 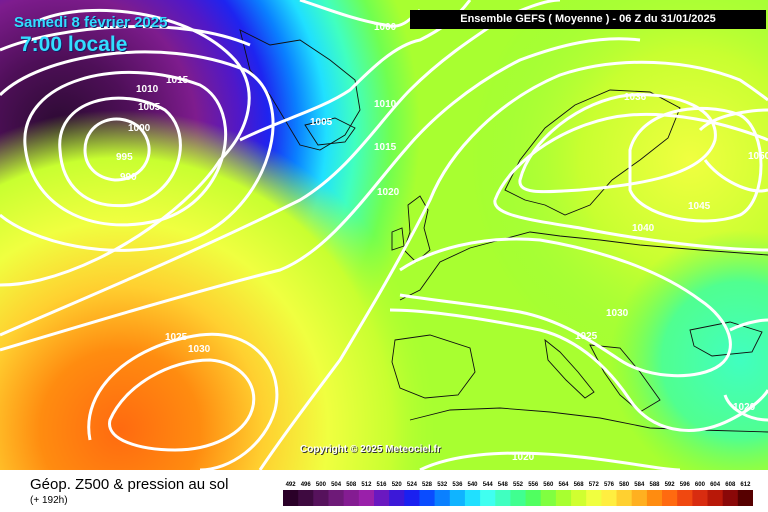 I want to click on isobar-label: 1050, so click(x=758, y=156).